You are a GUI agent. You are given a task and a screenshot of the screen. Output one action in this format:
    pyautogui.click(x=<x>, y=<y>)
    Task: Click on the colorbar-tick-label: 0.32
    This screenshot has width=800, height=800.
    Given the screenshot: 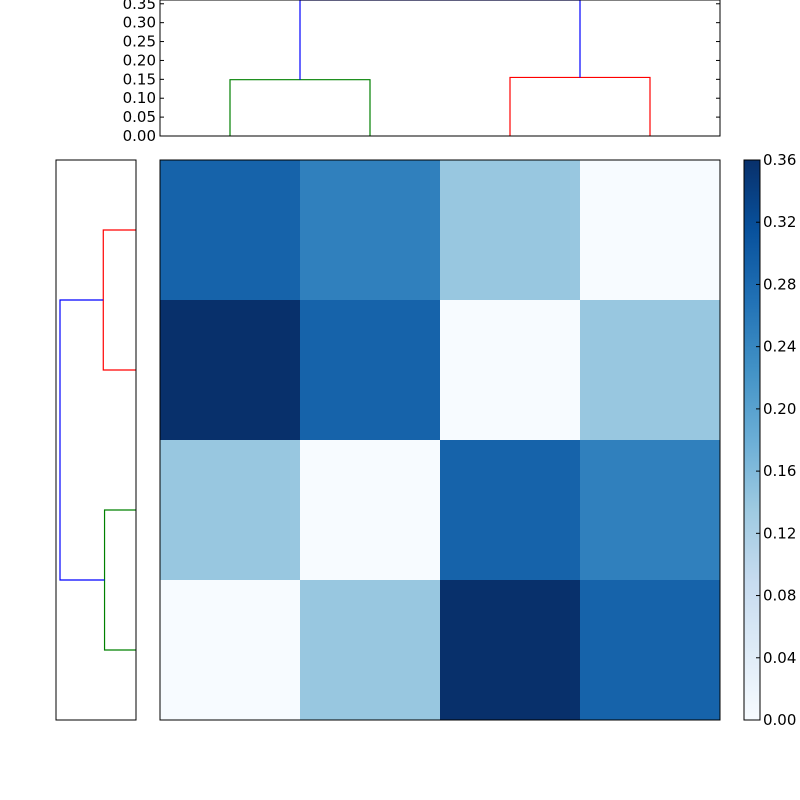 What is the action you would take?
    pyautogui.click(x=779, y=222)
    